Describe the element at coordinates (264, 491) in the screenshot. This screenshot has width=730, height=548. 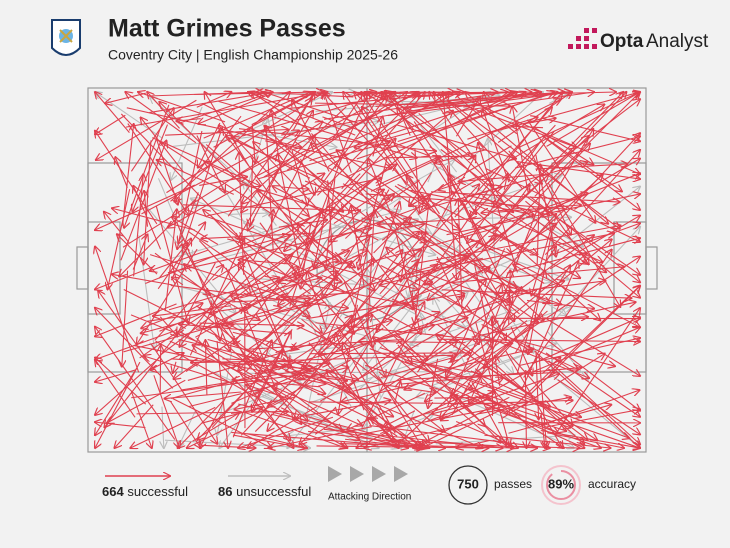
I see `legend-unsuccessful: 86 unsuccessful` at that location.